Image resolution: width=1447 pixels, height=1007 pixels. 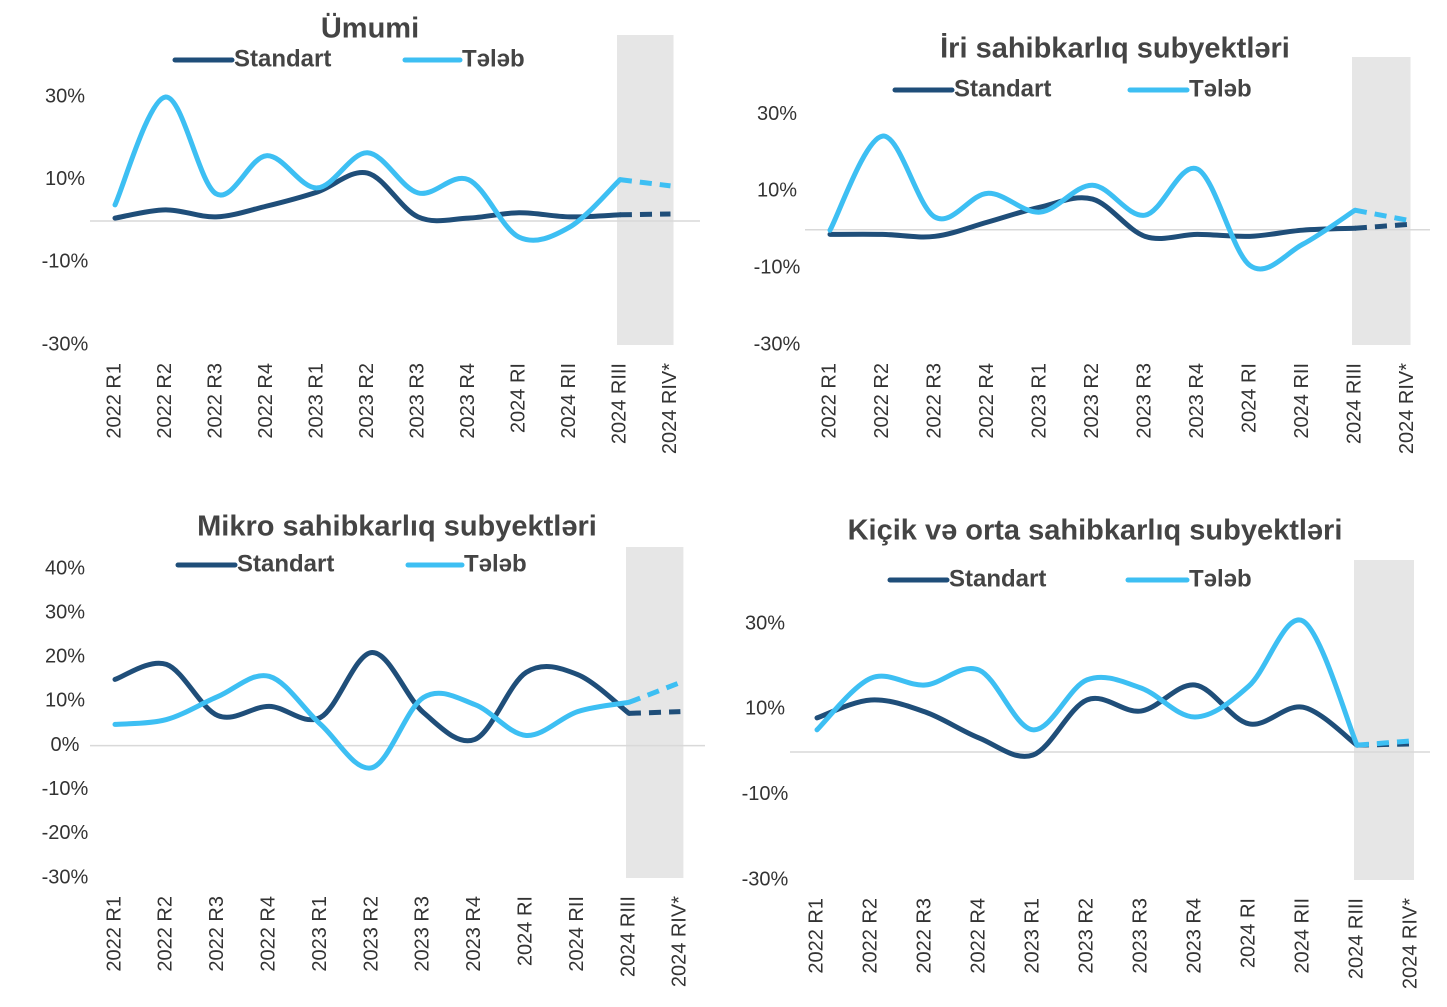 I want to click on chart-title: Mikro sahibkarlıq subyektləri, so click(x=397, y=527).